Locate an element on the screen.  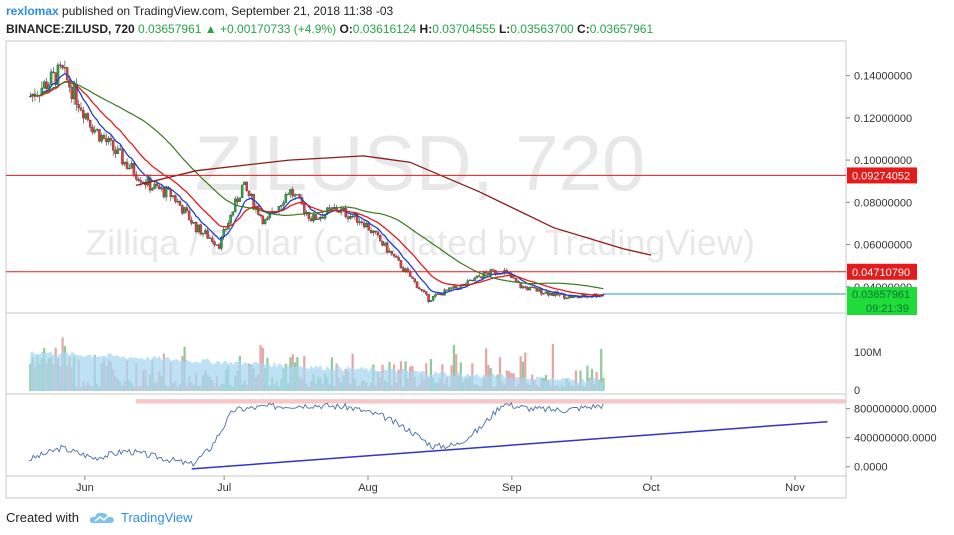
author-name: rexlomax is located at coordinates (32, 11).